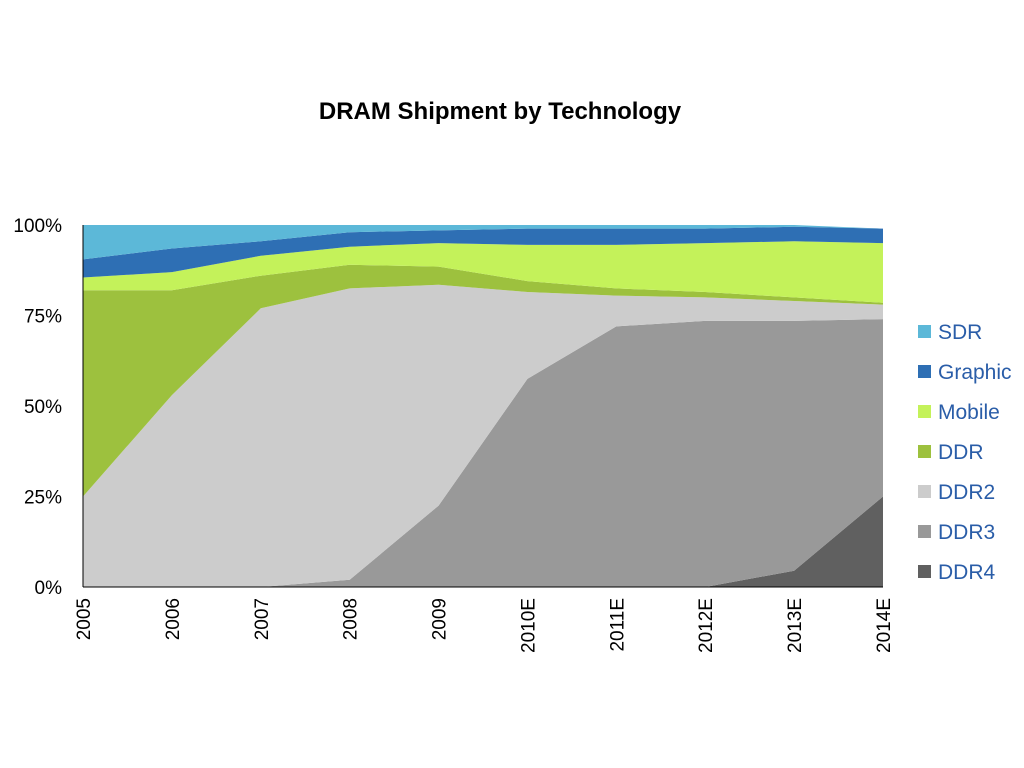  I want to click on x-tick-label: 2009, so click(440, 619).